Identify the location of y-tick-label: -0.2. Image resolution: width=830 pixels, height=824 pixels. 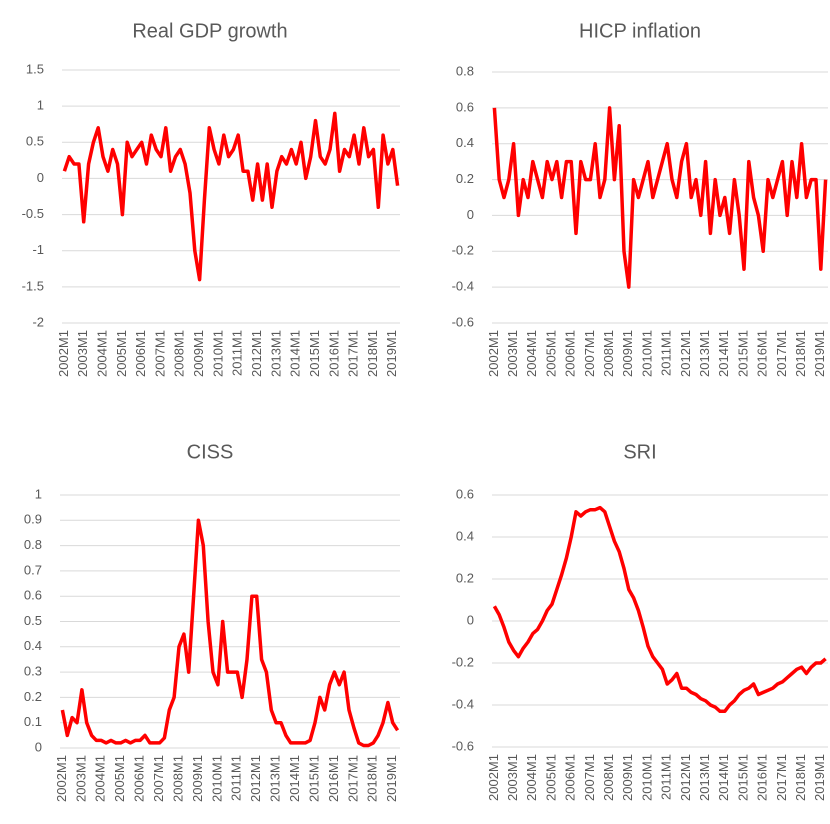
(463, 250).